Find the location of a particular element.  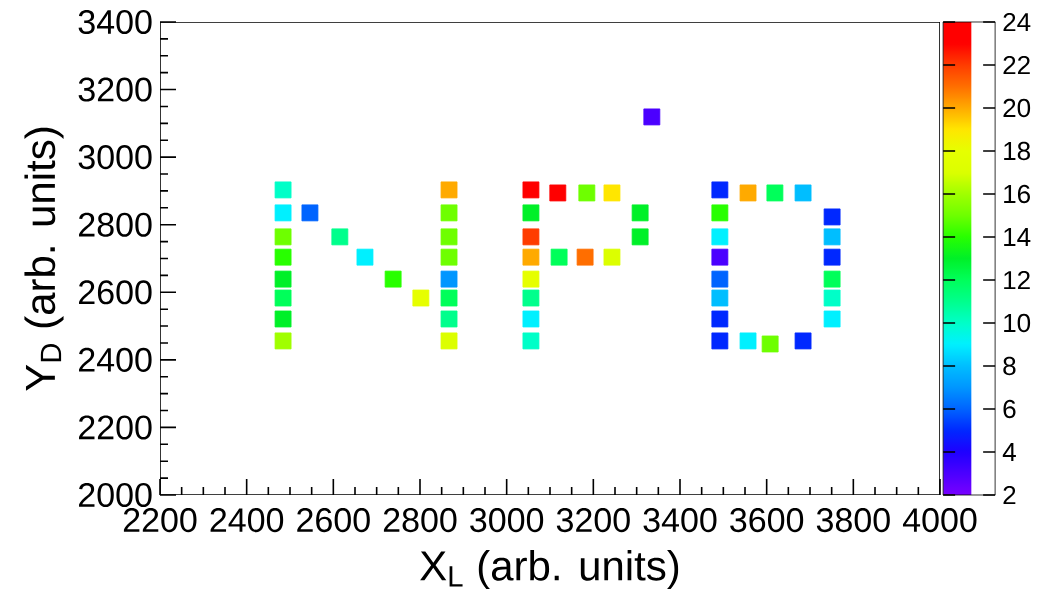

x-tick-label: 2600 is located at coordinates (333, 520).